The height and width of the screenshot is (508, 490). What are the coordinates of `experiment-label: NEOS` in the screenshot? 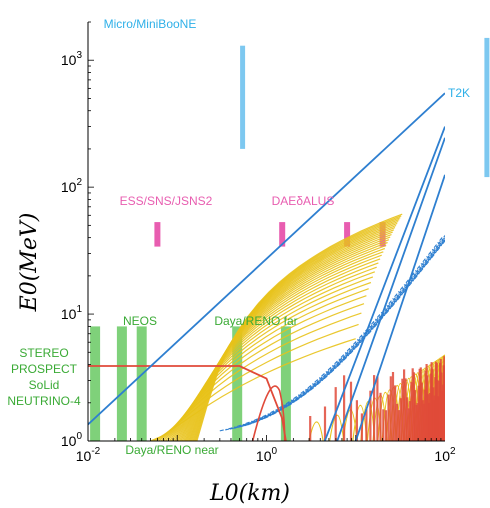 It's located at (140, 321).